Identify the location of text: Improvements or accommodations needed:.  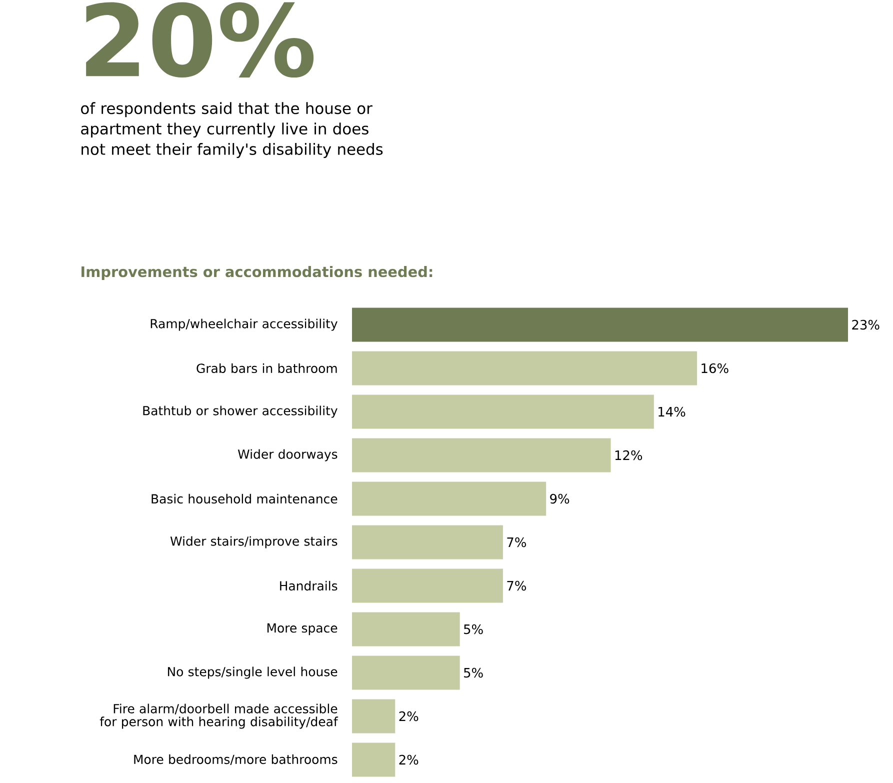
(257, 273).